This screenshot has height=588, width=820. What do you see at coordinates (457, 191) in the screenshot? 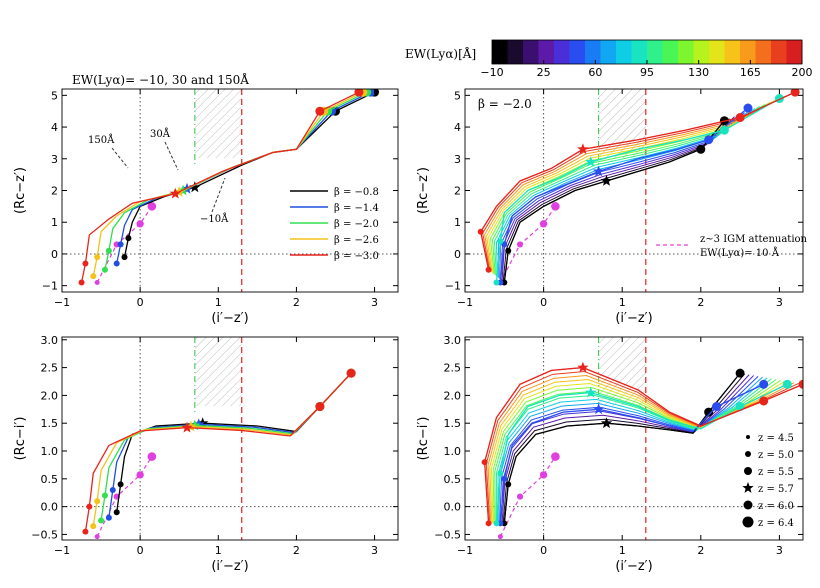
I see `y-tick-label: 2` at bounding box center [457, 191].